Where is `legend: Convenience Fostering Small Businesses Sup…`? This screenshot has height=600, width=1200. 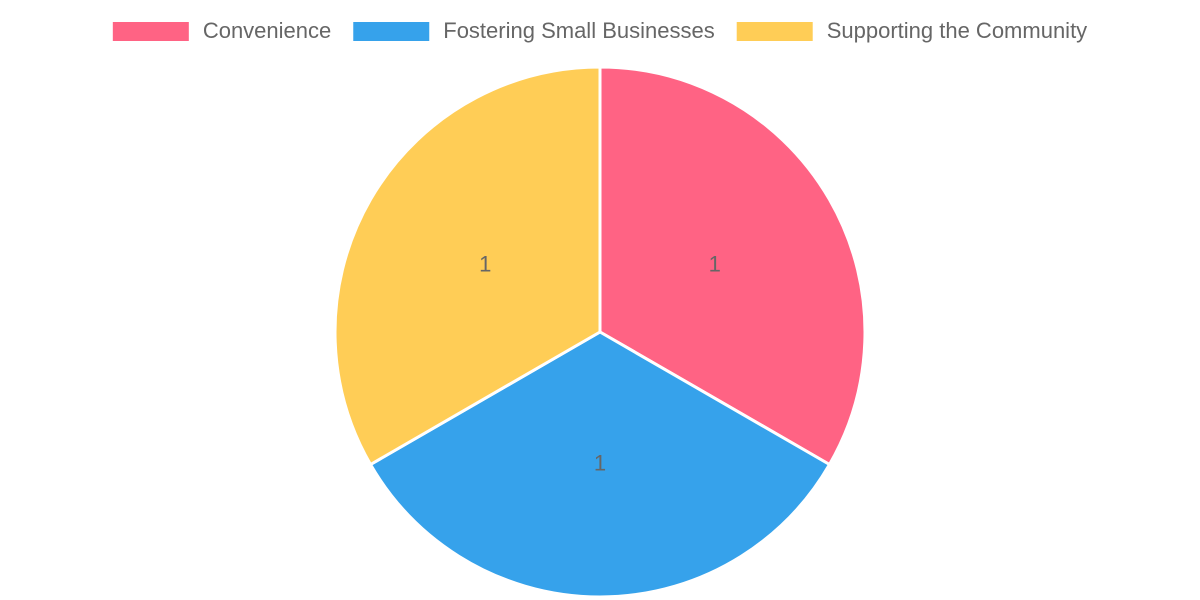 legend: Convenience Fostering Small Businesses Sup… is located at coordinates (599, 30).